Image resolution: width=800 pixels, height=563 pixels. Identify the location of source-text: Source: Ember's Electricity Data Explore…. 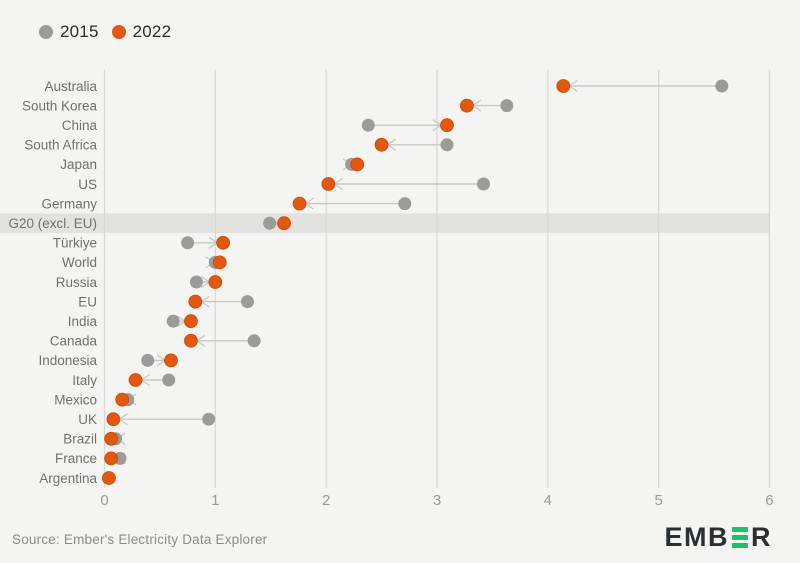
(140, 539).